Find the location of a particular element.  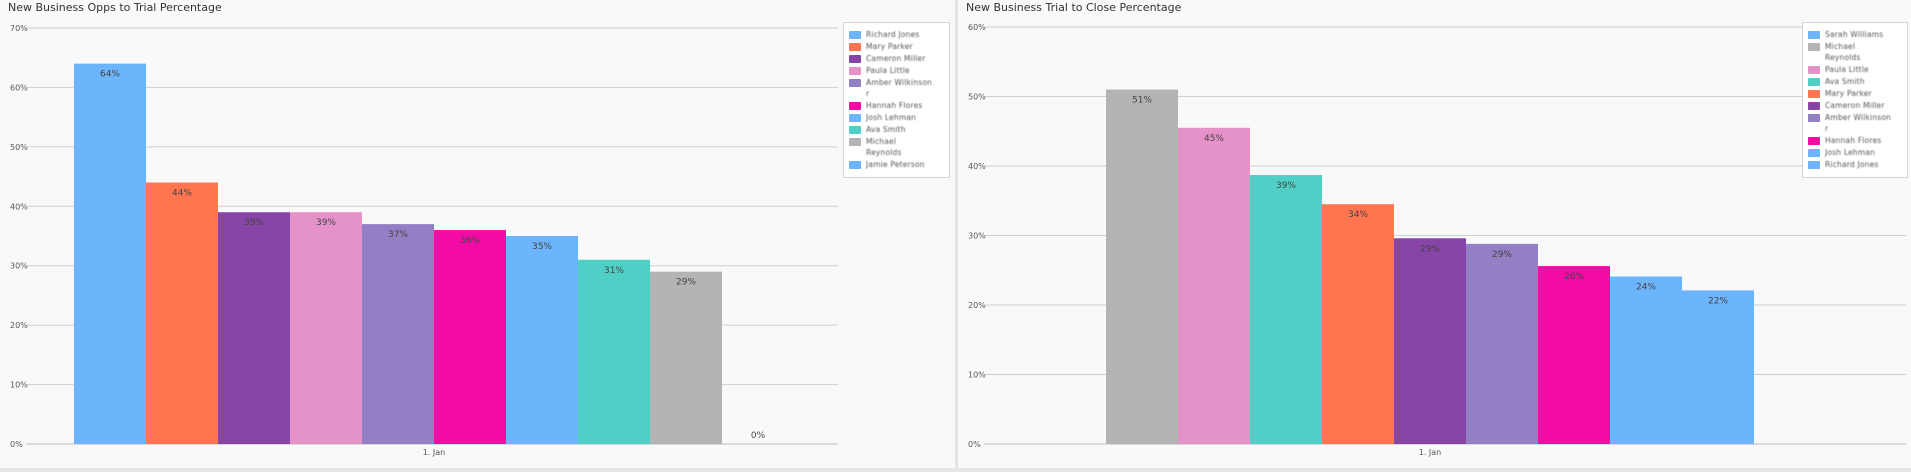

legend-label: Josh Lehman is located at coordinates (1850, 152).